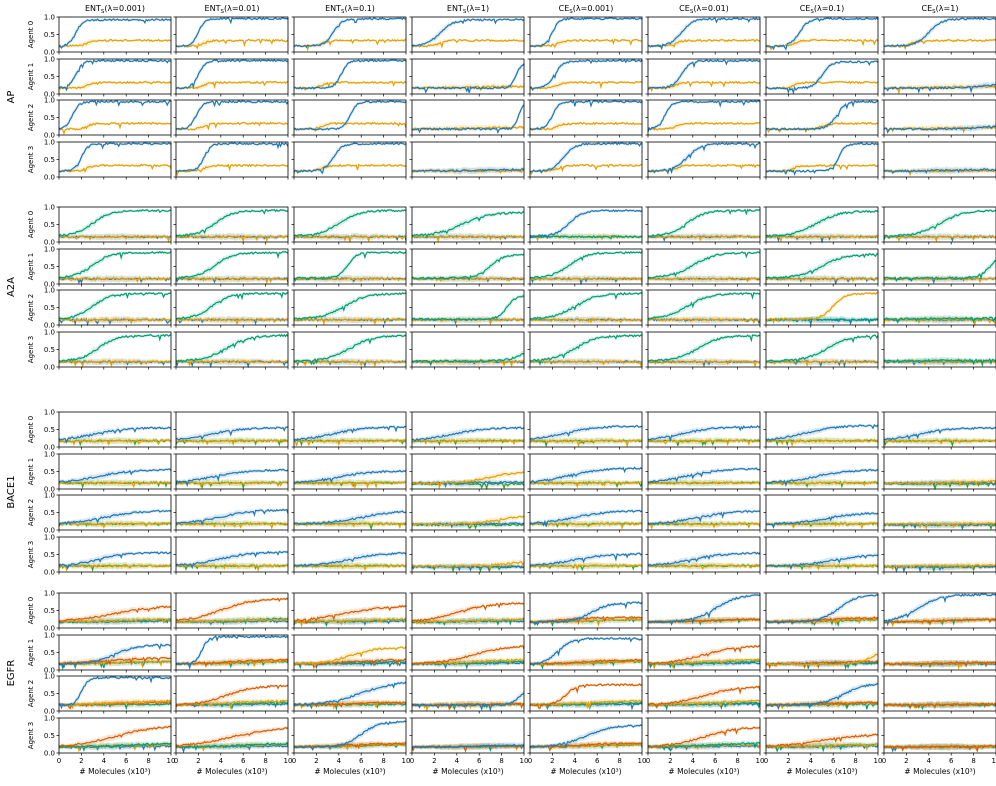 This screenshot has width=996, height=786. I want to click on group-label: BACE1, so click(11, 491).